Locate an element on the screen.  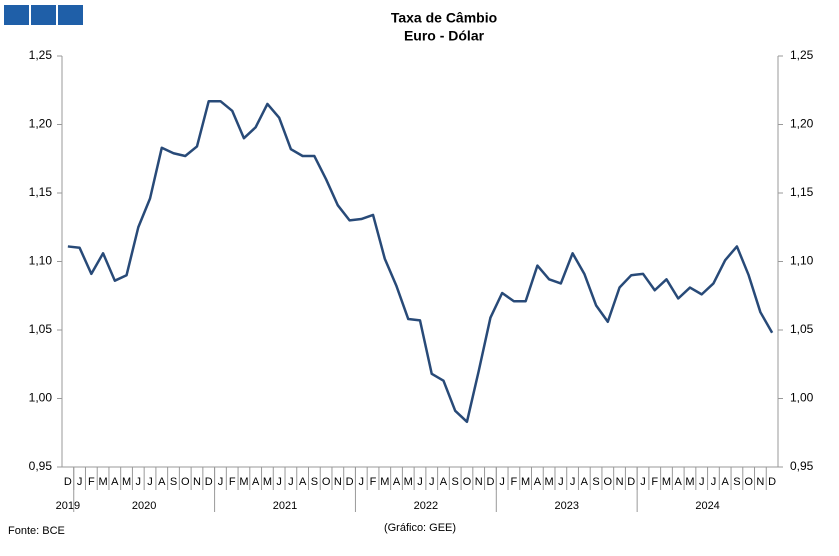
year-label: 2019 is located at coordinates (68, 506).